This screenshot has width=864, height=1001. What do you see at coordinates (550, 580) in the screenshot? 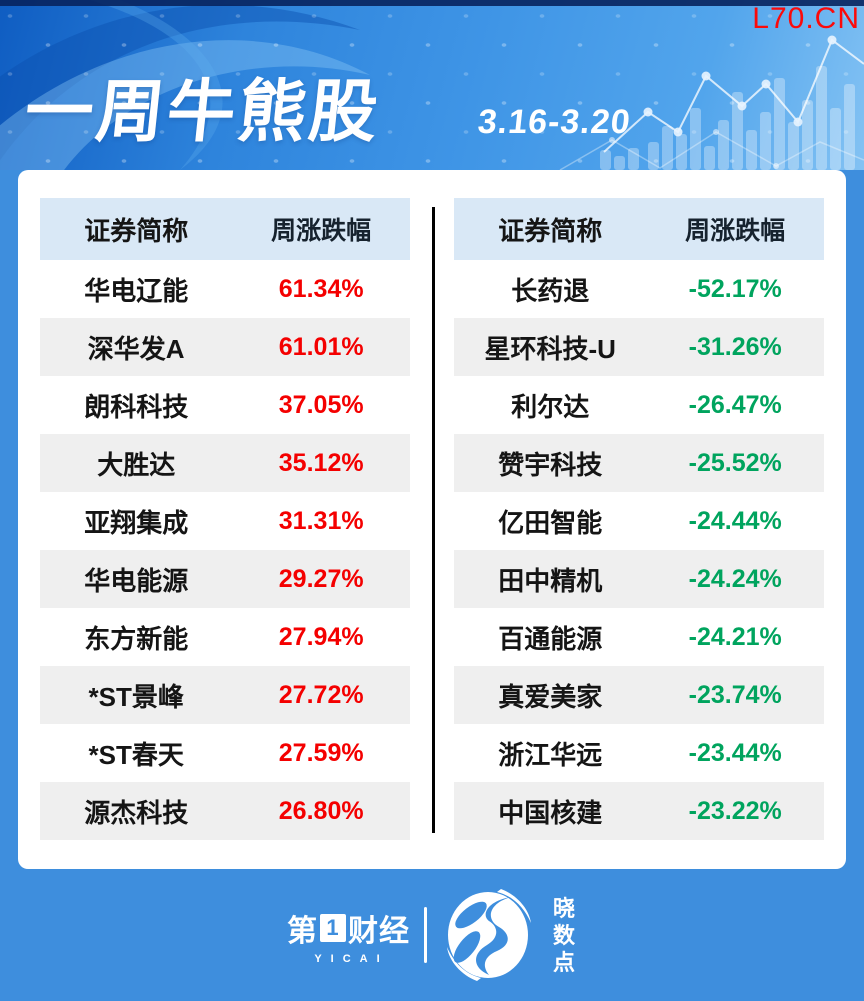
I see `stock-name: 田中精机` at bounding box center [550, 580].